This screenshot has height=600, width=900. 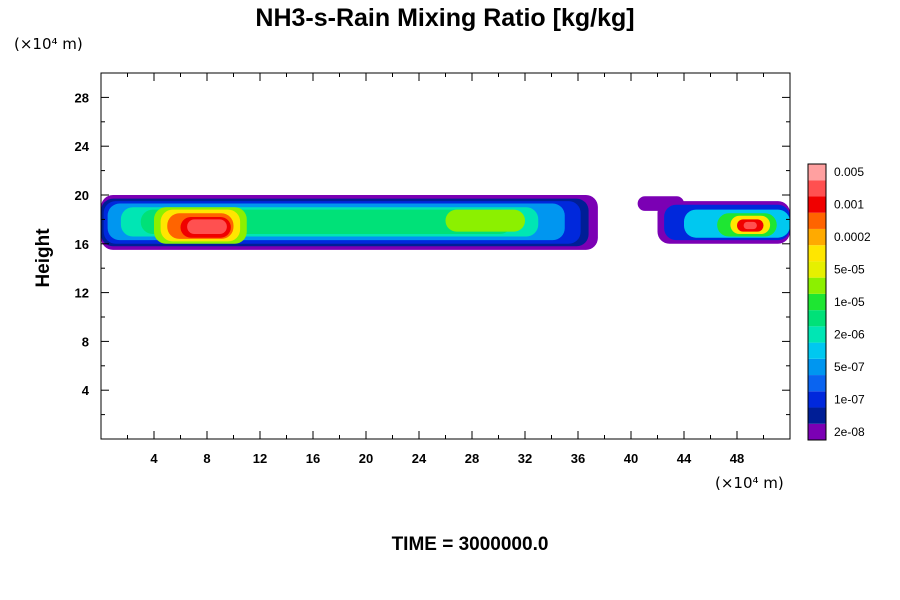 What do you see at coordinates (82, 97) in the screenshot?
I see `y-tick-label: 28` at bounding box center [82, 97].